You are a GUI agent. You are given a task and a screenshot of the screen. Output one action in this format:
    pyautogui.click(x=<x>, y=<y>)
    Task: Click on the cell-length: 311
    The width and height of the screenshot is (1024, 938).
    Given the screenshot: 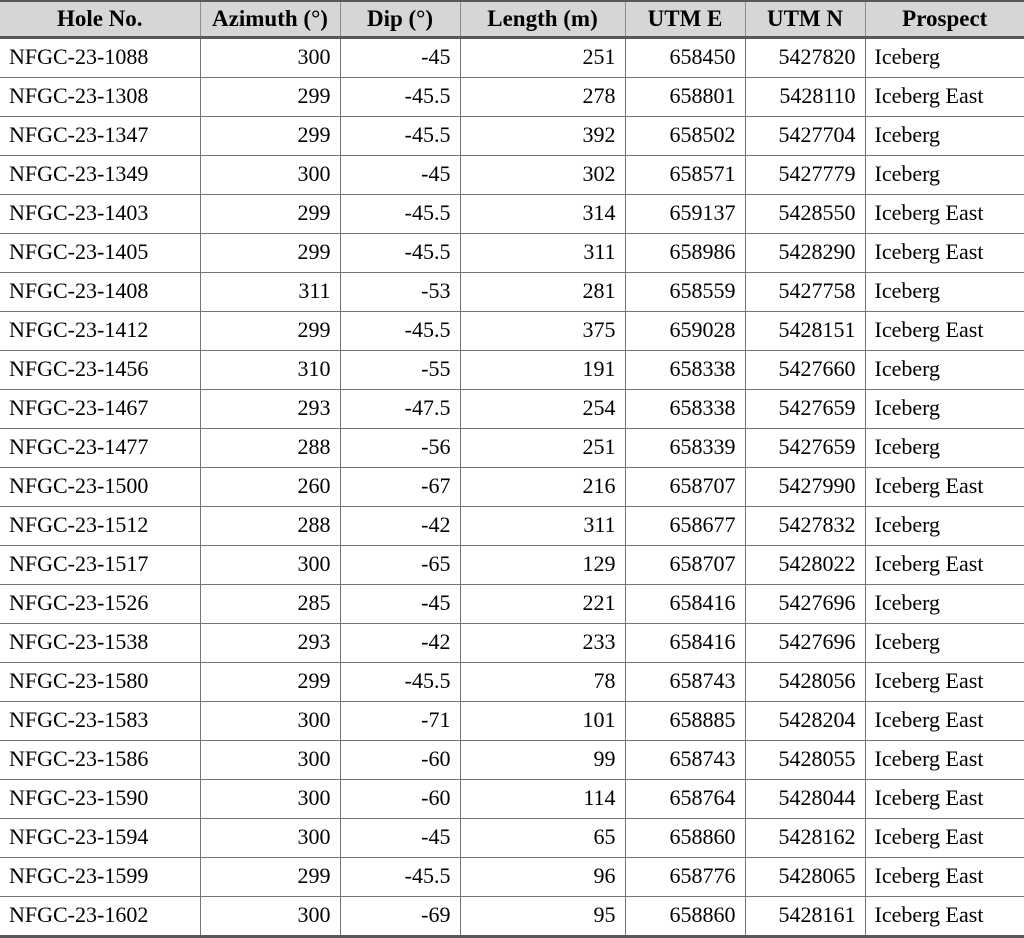 What is the action you would take?
    pyautogui.click(x=543, y=253)
    